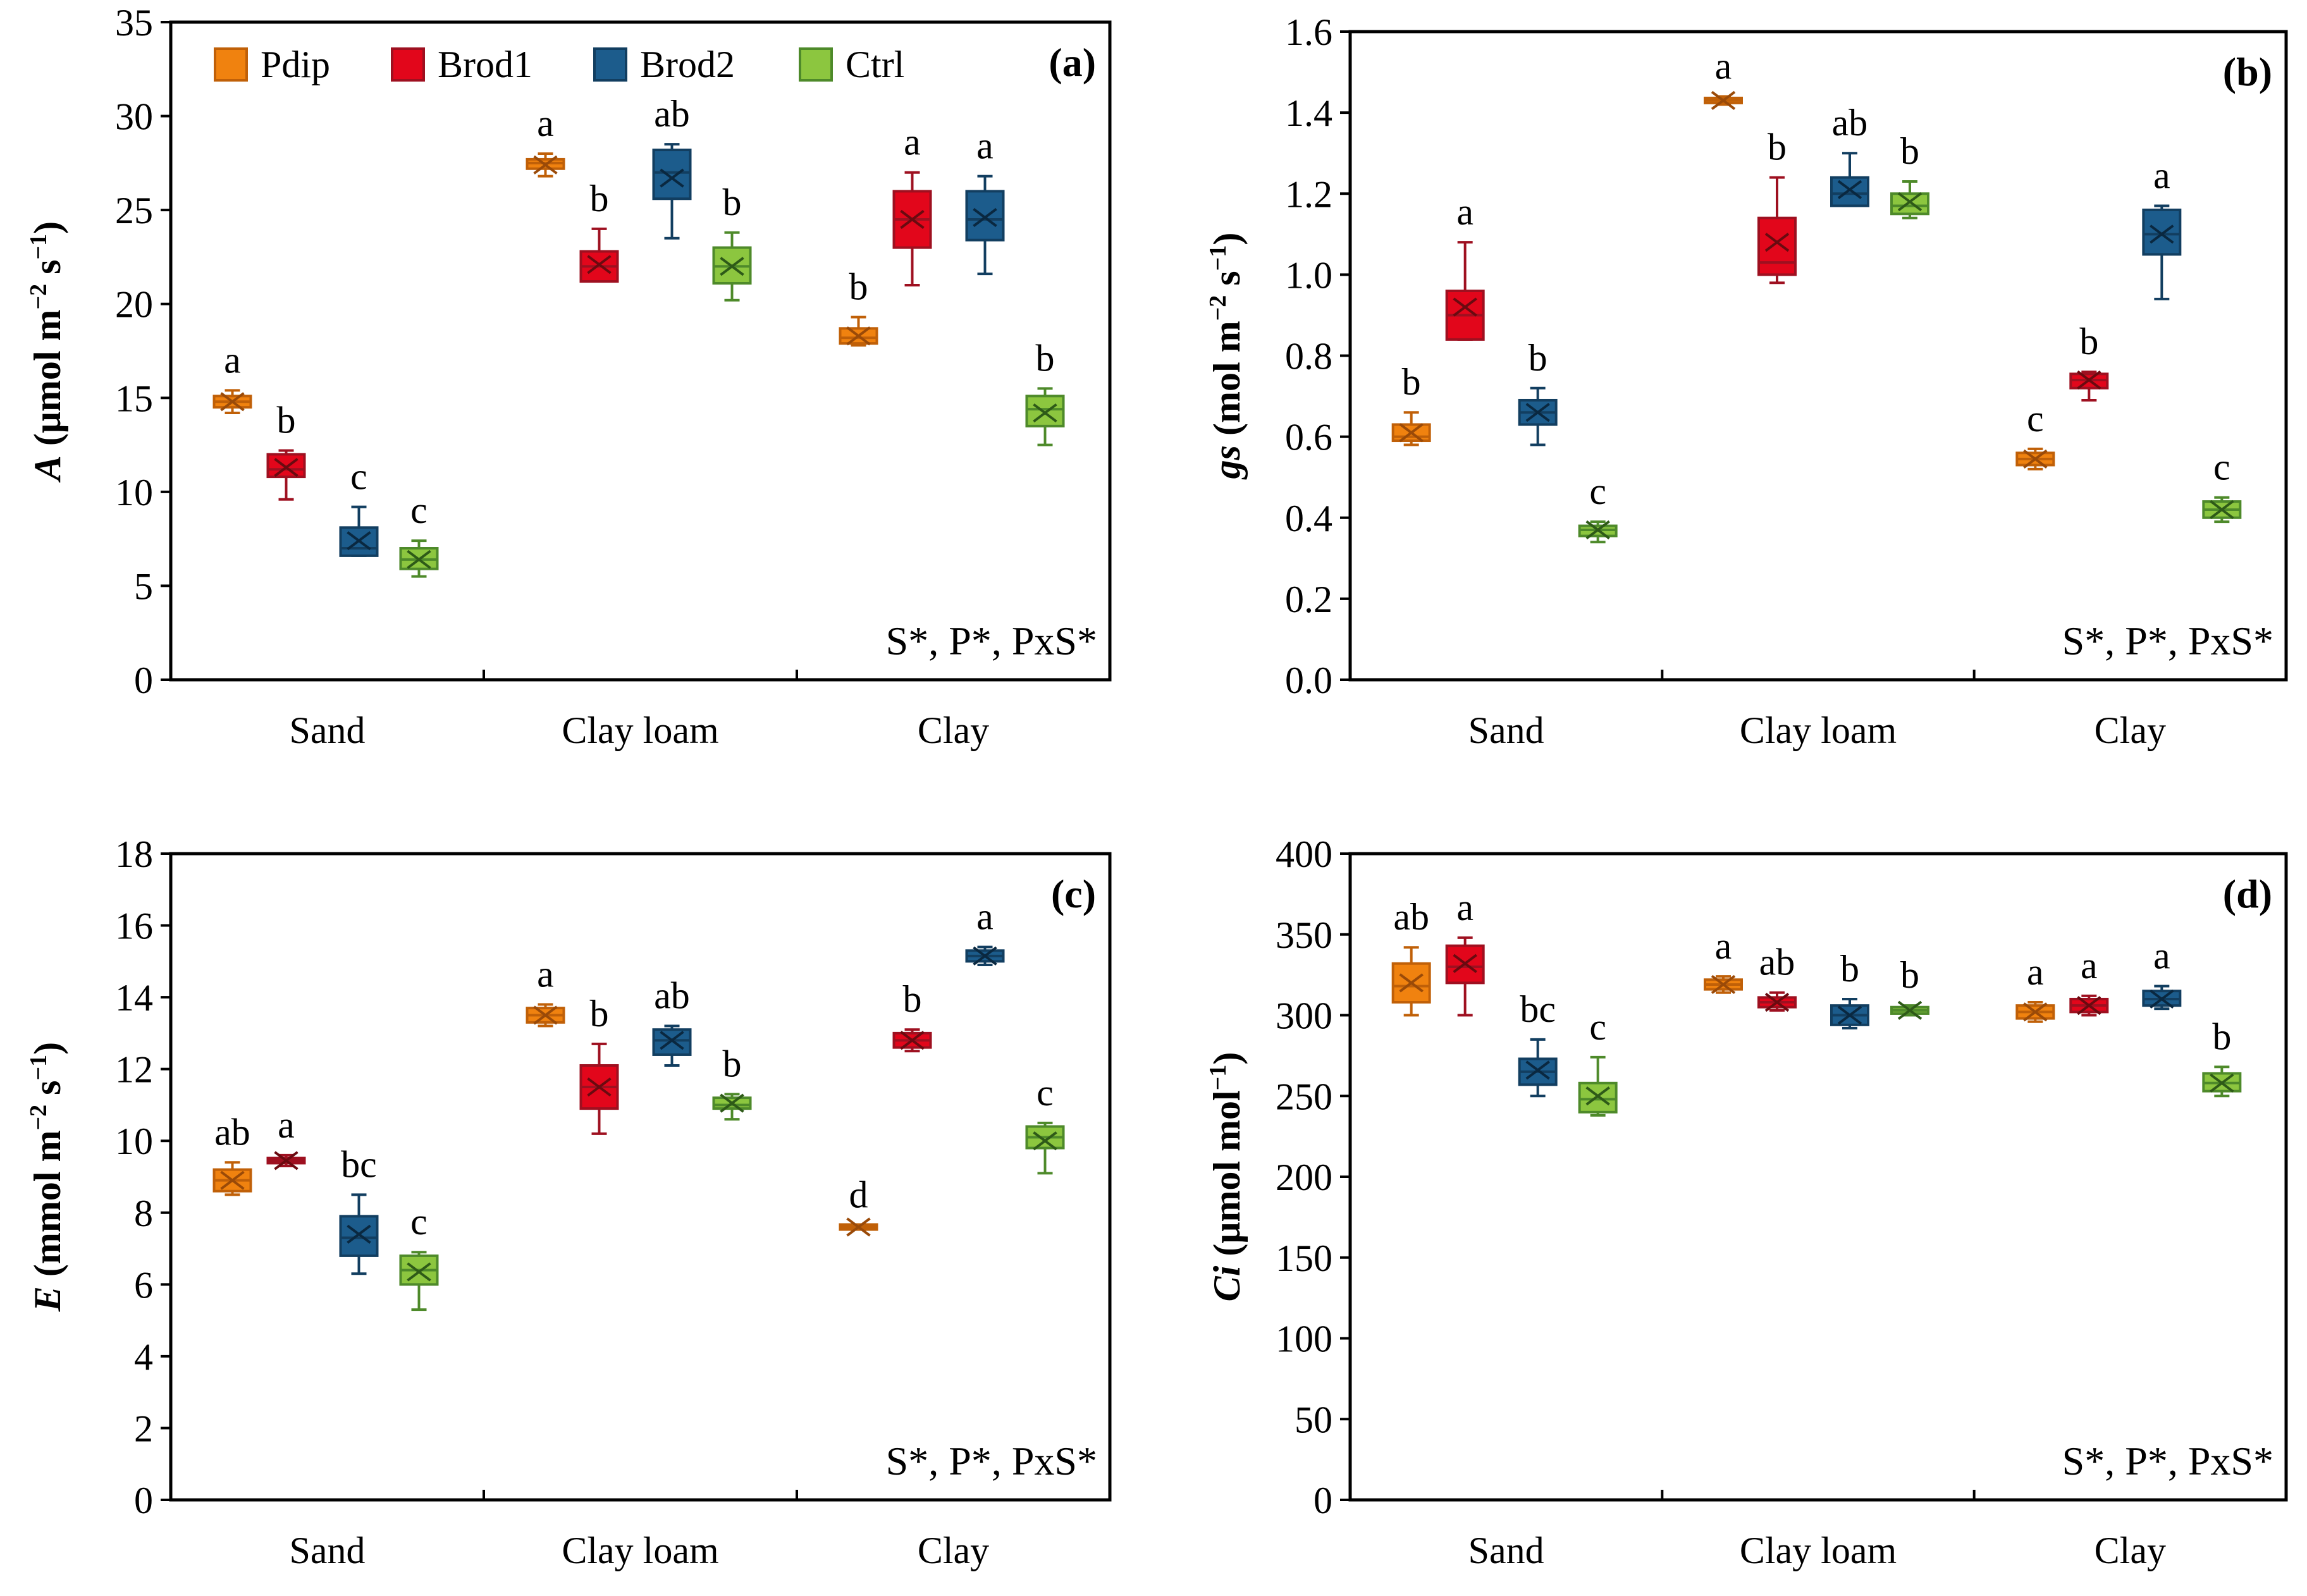  Describe the element at coordinates (1227, 283) in the screenshot. I see `y-axis-unit: s` at that location.